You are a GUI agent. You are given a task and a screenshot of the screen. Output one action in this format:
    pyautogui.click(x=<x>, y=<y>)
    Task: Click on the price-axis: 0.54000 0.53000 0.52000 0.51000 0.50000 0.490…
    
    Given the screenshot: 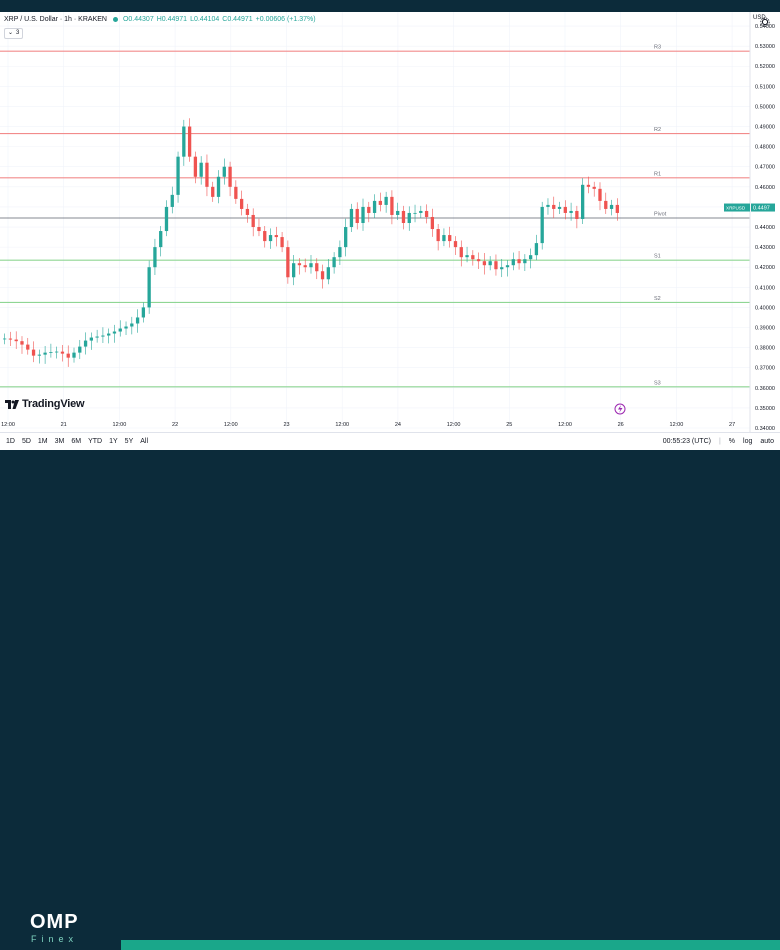 What is the action you would take?
    pyautogui.click(x=765, y=228)
    